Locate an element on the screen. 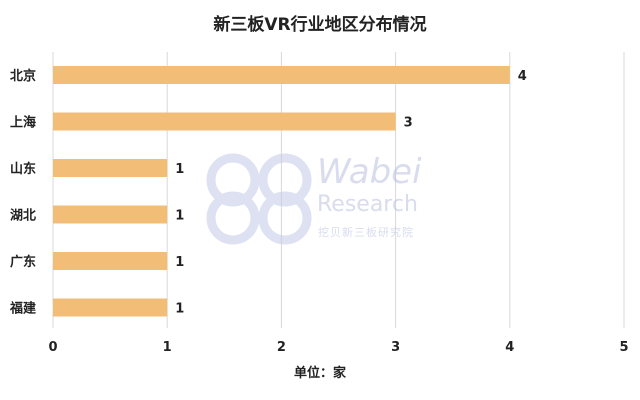 This screenshot has height=400, width=640. category-label: 山东 is located at coordinates (23, 169).